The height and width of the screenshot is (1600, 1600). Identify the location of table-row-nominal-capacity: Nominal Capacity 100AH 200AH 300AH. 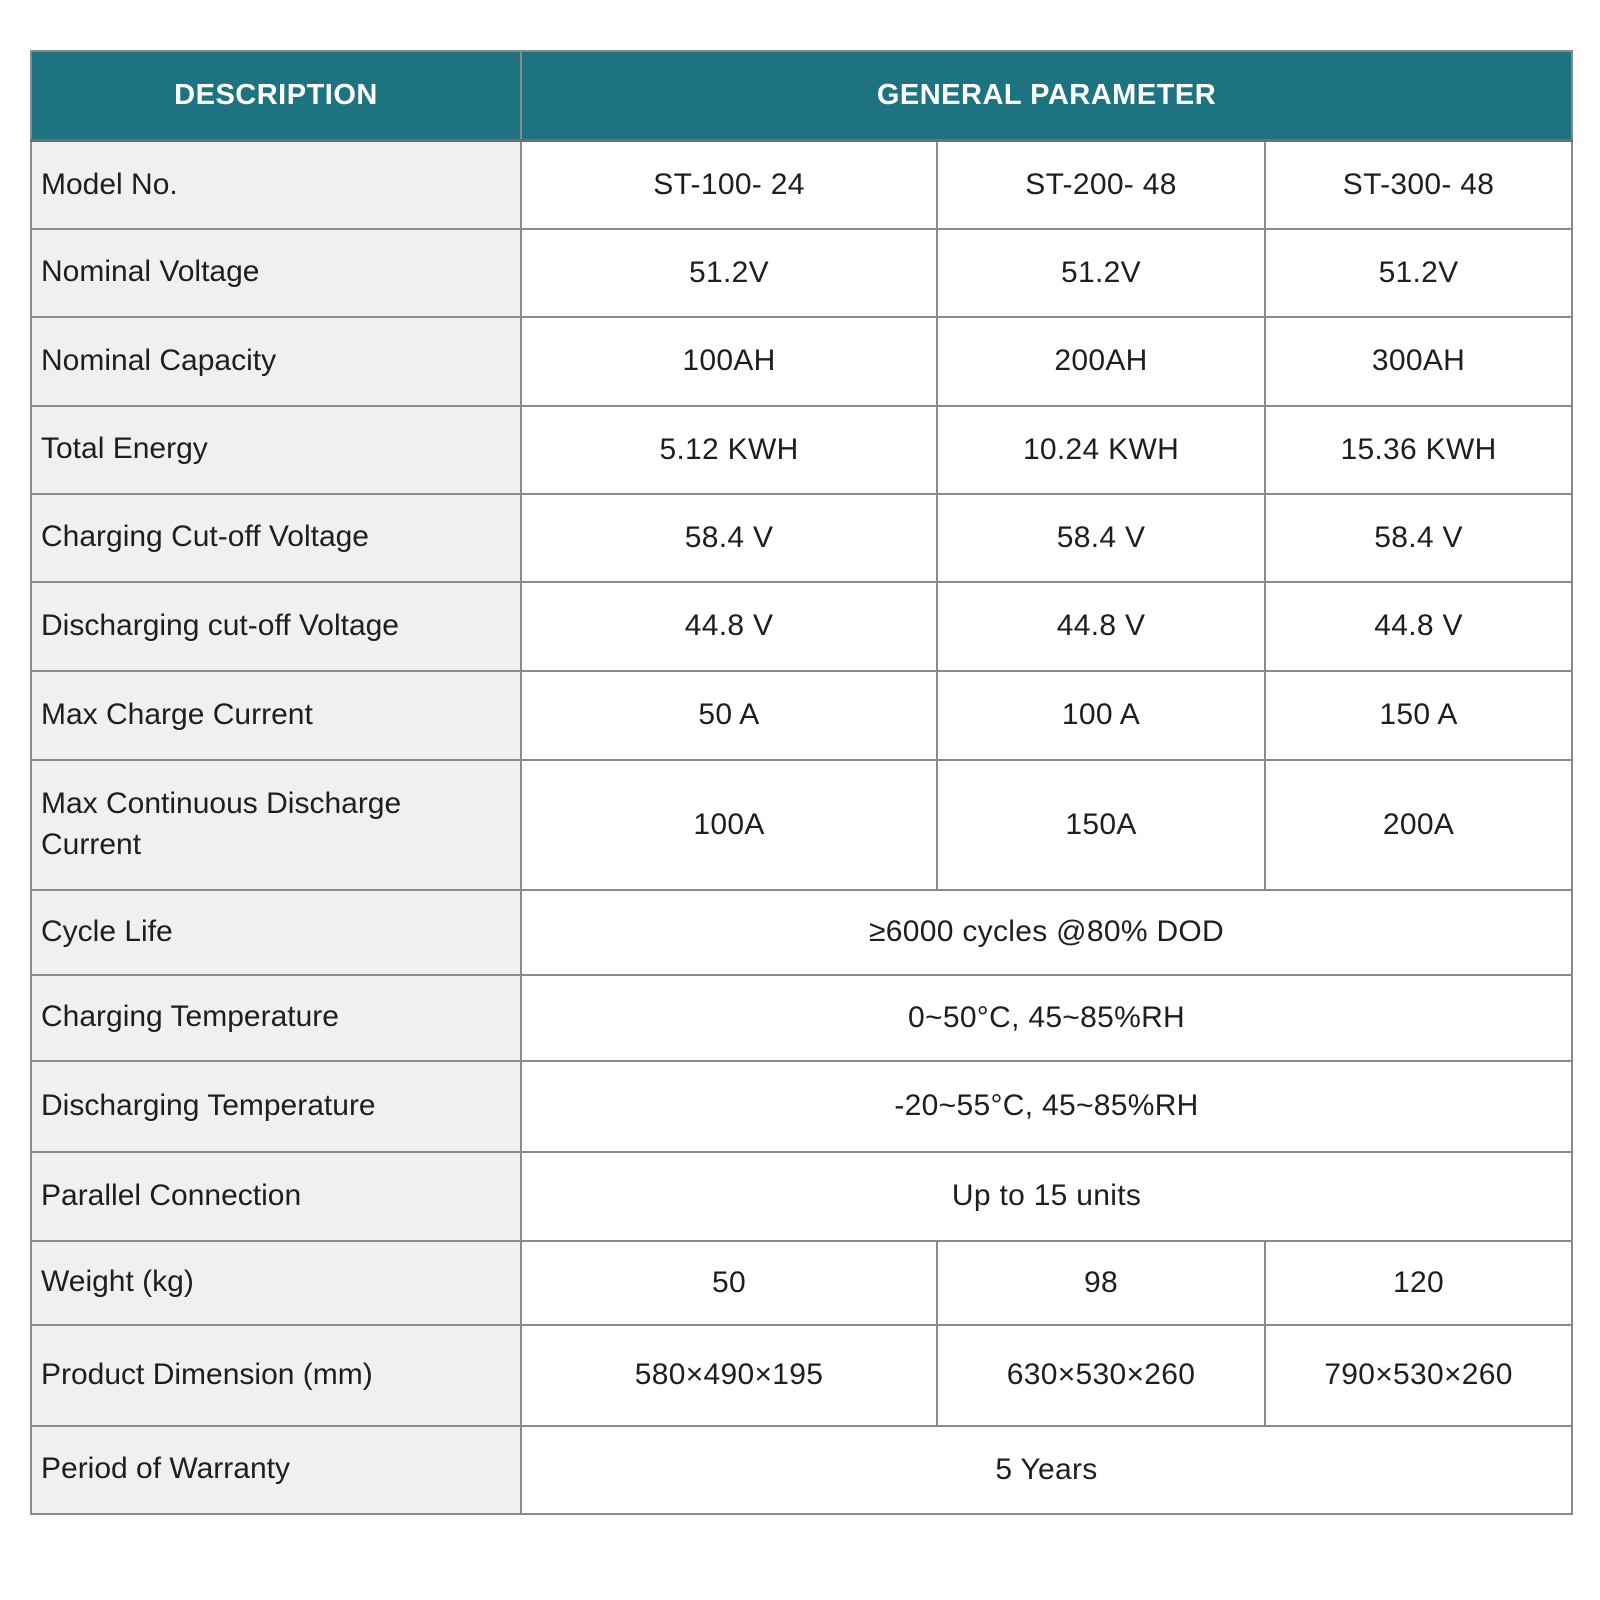
(802, 361).